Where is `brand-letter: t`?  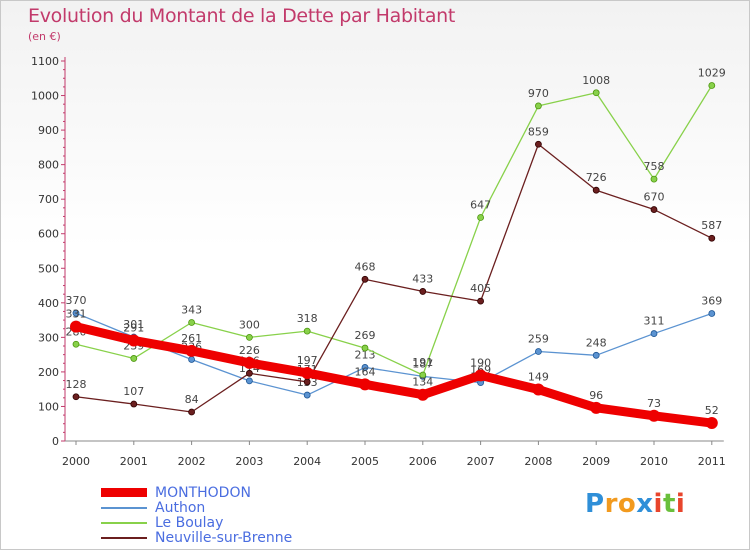
brand-letter: t is located at coordinates (669, 504).